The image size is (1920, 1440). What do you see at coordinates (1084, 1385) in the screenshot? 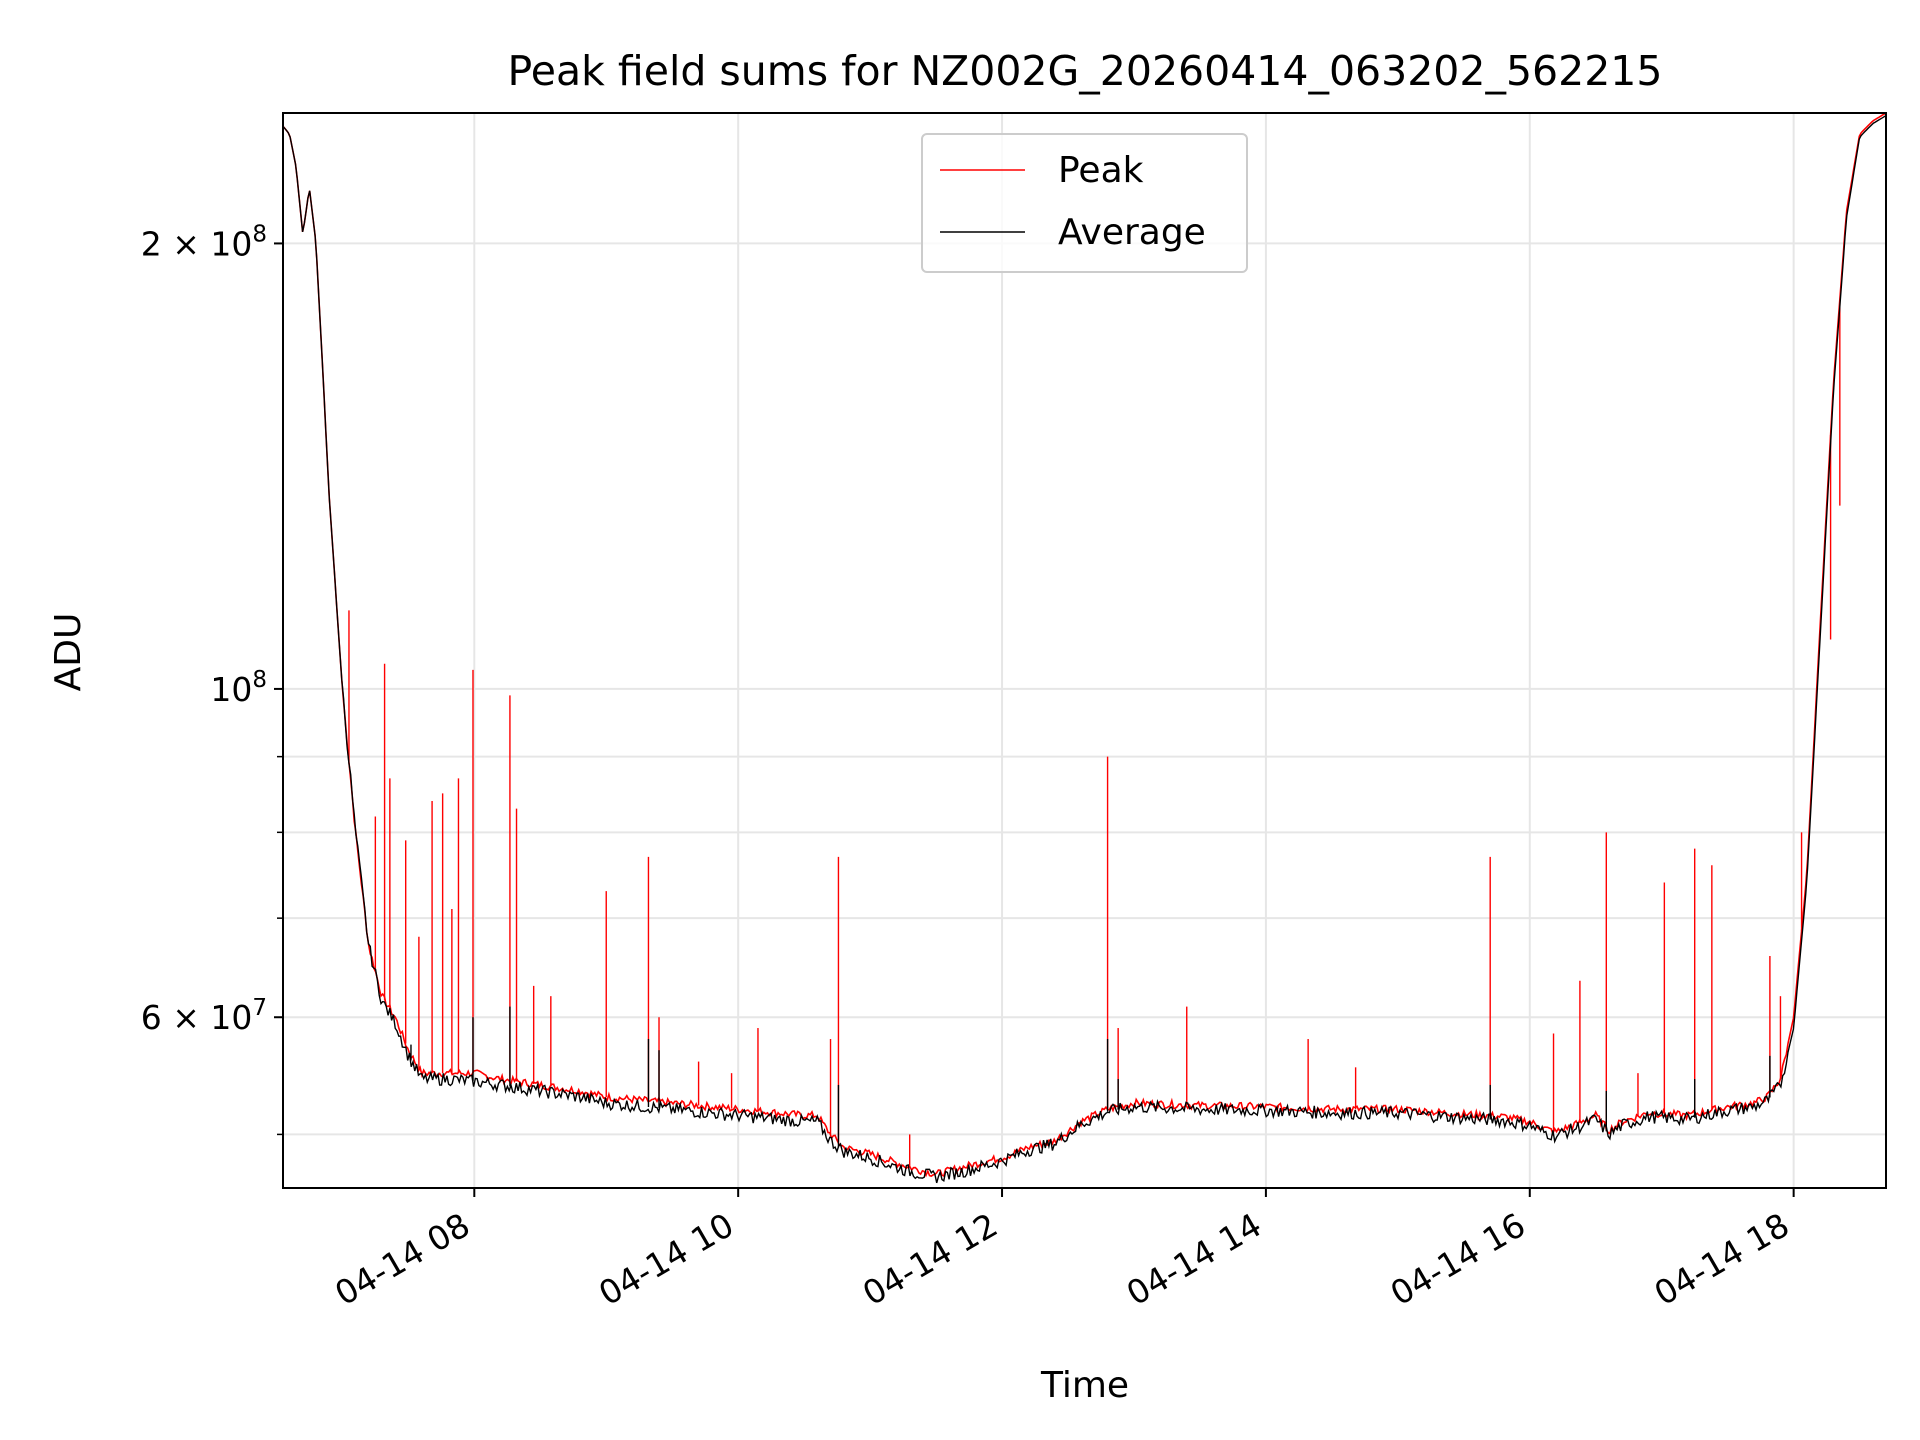
I see `x-axis-label: Time` at bounding box center [1084, 1385].